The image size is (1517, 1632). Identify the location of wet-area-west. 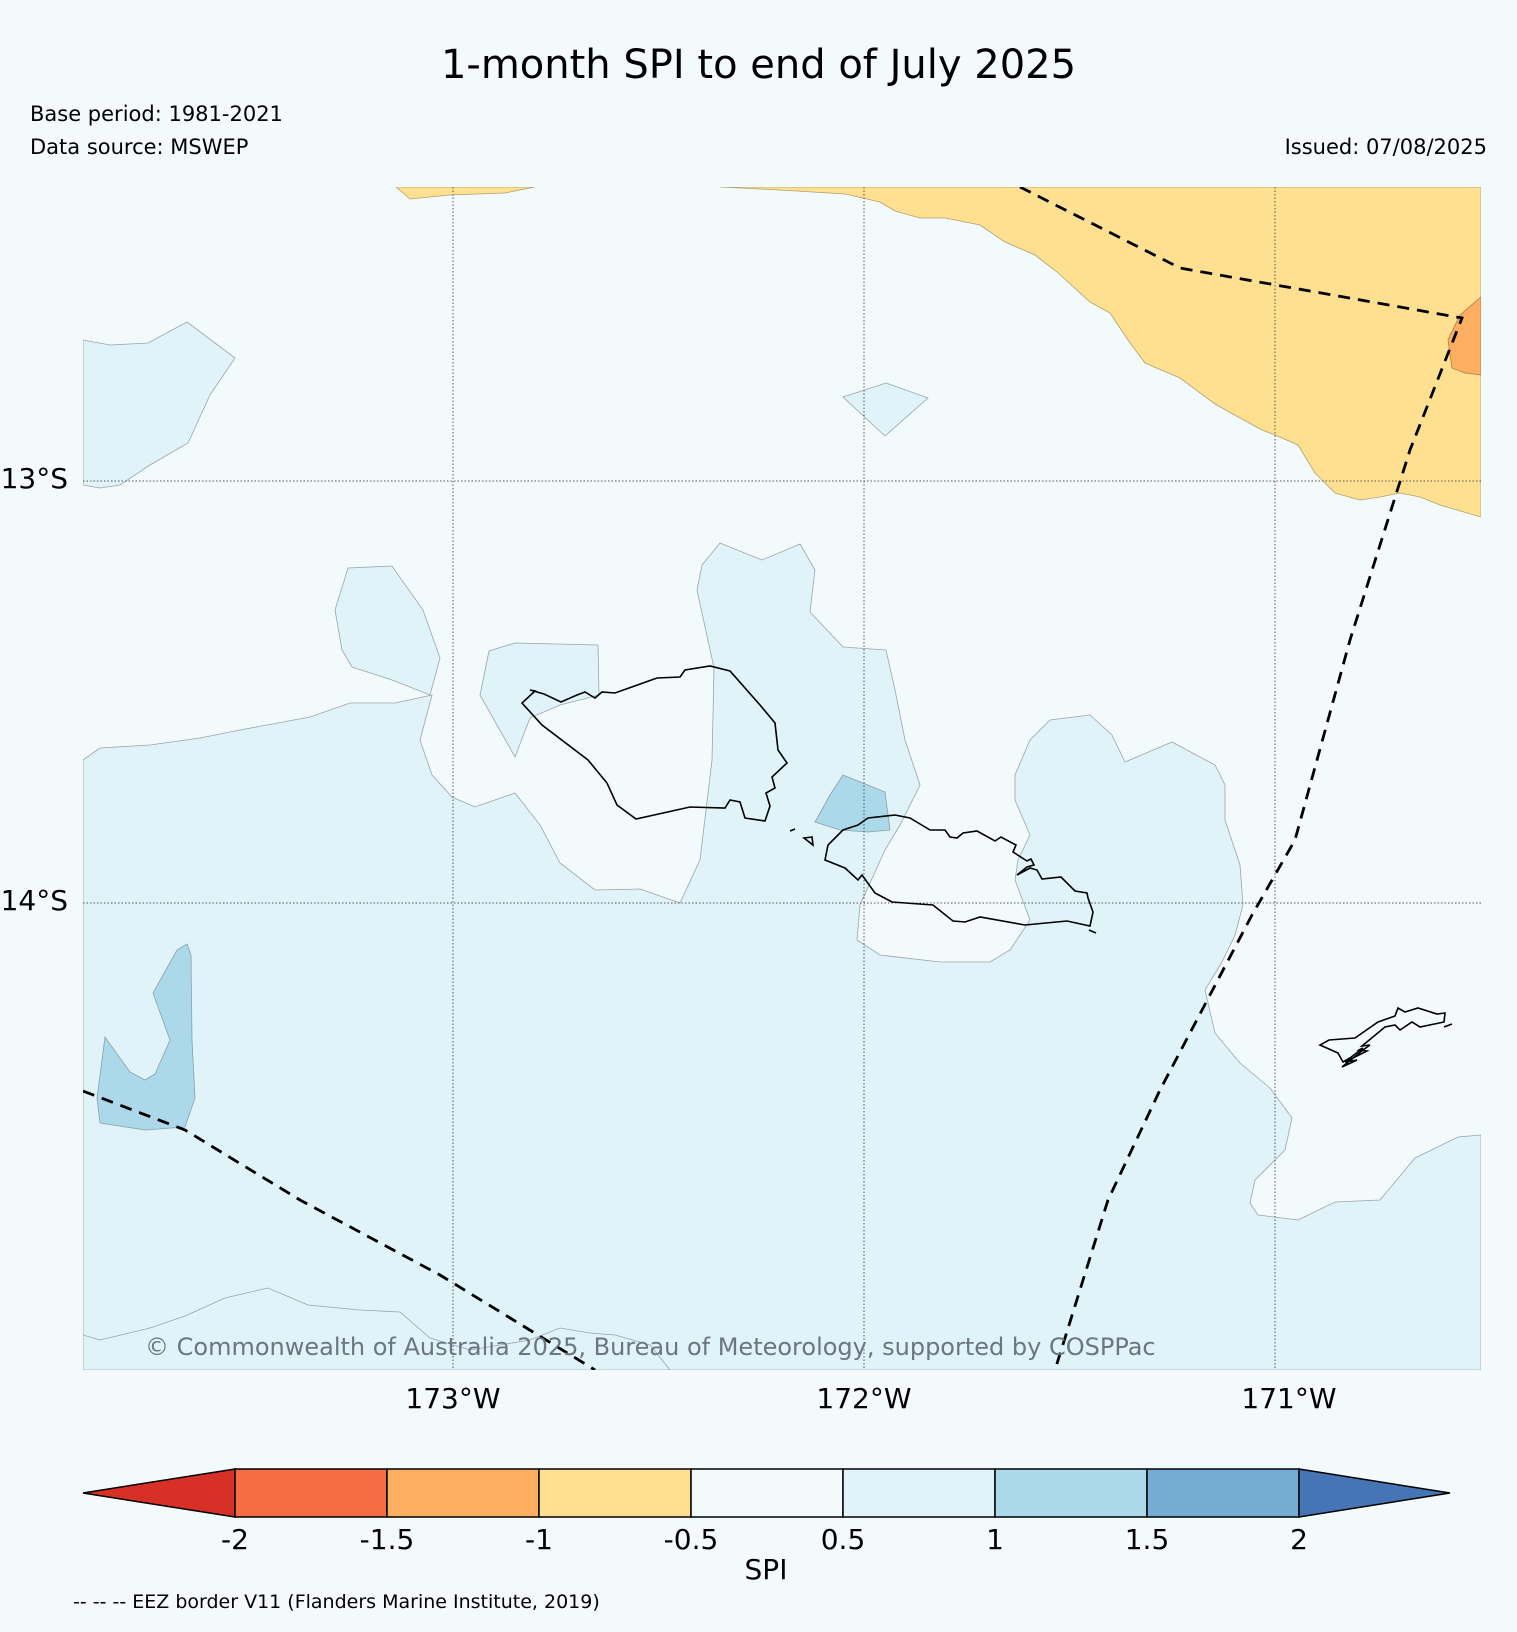
(146, 1037).